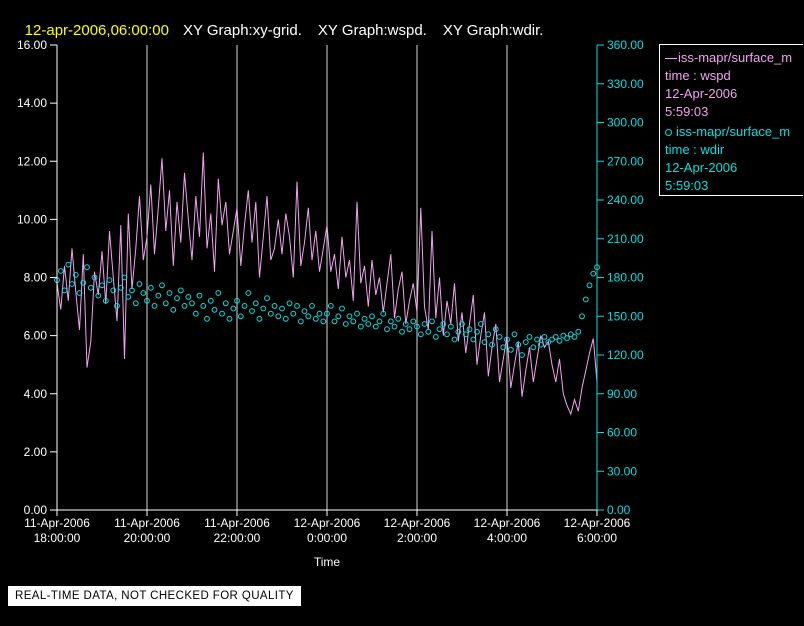  Describe the element at coordinates (417, 530) in the screenshot. I see `x-tick-label: 12-Apr-2006 2:00:00` at that location.